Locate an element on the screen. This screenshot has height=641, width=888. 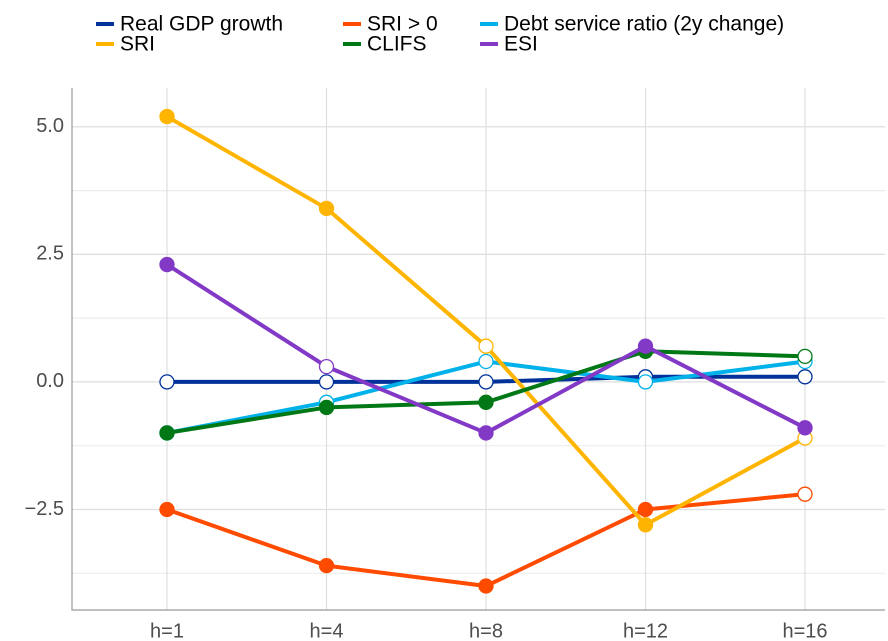
y-tick-label: −2.5 is located at coordinates (44, 509).